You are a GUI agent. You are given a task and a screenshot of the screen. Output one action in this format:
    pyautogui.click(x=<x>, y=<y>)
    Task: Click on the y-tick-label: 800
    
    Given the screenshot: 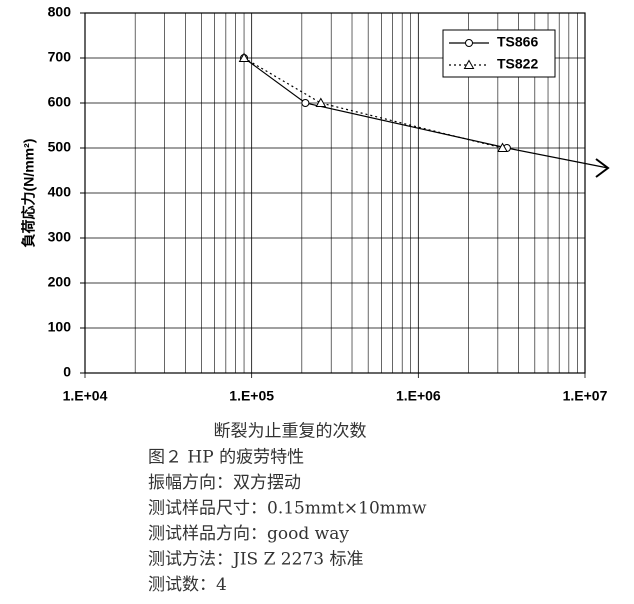 What is the action you would take?
    pyautogui.click(x=60, y=12)
    